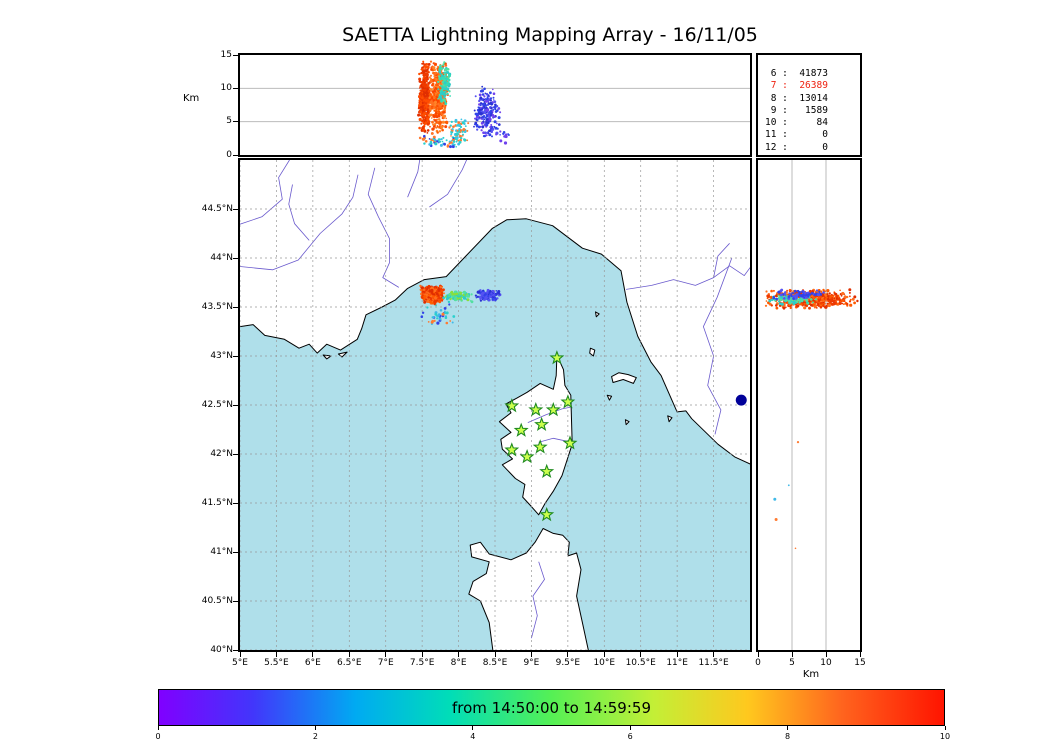 The width and height of the screenshot is (1050, 750). What do you see at coordinates (240, 663) in the screenshot?
I see `longitude-tick-label: 5°E` at bounding box center [240, 663].